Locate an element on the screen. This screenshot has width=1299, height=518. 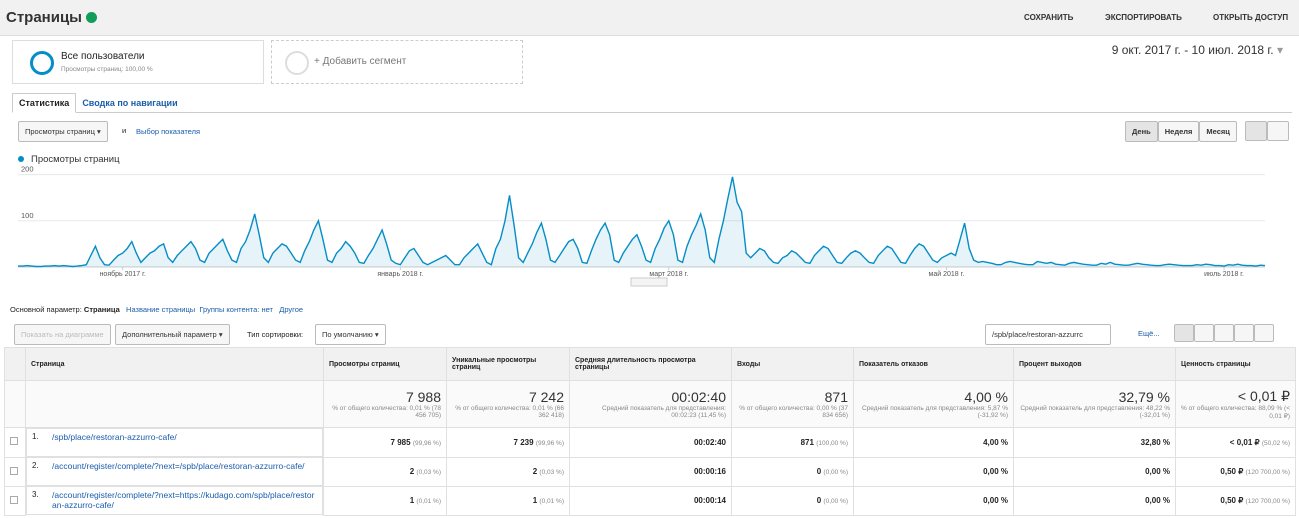
cell-percent: (99,96 %) is located at coordinates (549, 443).